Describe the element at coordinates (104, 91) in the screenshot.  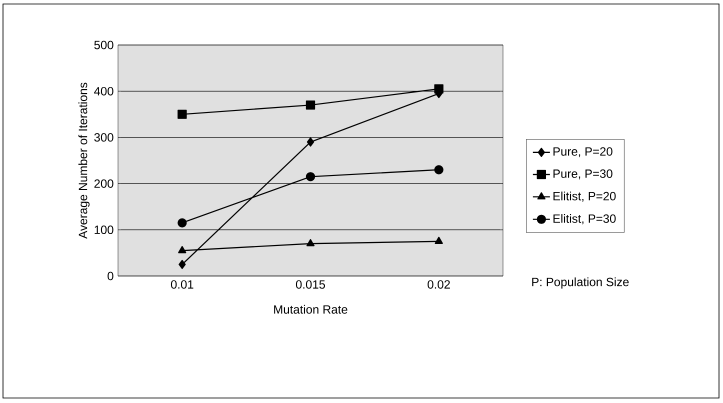
I see `y-tick-label: 400` at that location.